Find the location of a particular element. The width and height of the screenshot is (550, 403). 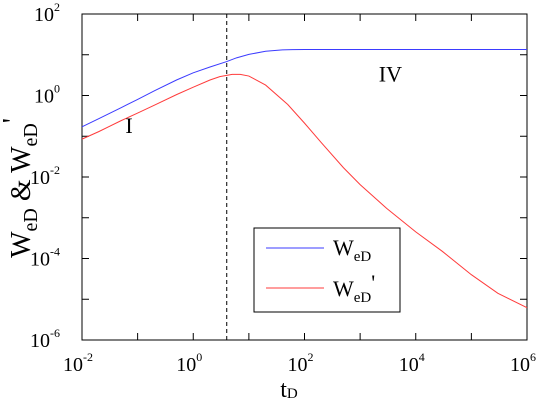

legend-label-w-ed-prime: WeD' is located at coordinates (354, 288).